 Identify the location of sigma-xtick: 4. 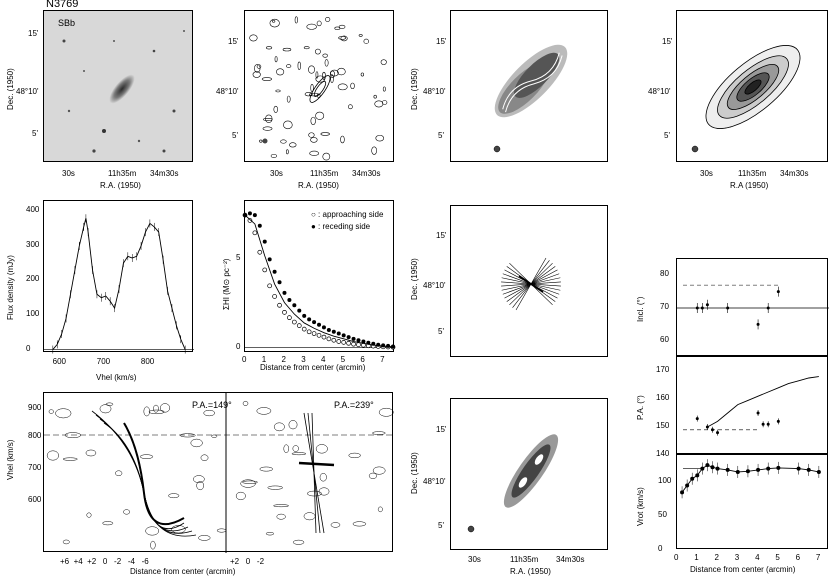
(323, 359).